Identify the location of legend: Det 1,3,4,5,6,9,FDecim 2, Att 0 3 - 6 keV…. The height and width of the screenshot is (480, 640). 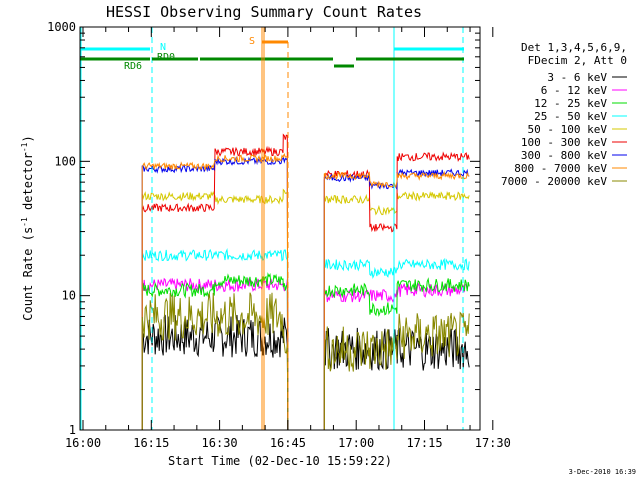
(564, 114).